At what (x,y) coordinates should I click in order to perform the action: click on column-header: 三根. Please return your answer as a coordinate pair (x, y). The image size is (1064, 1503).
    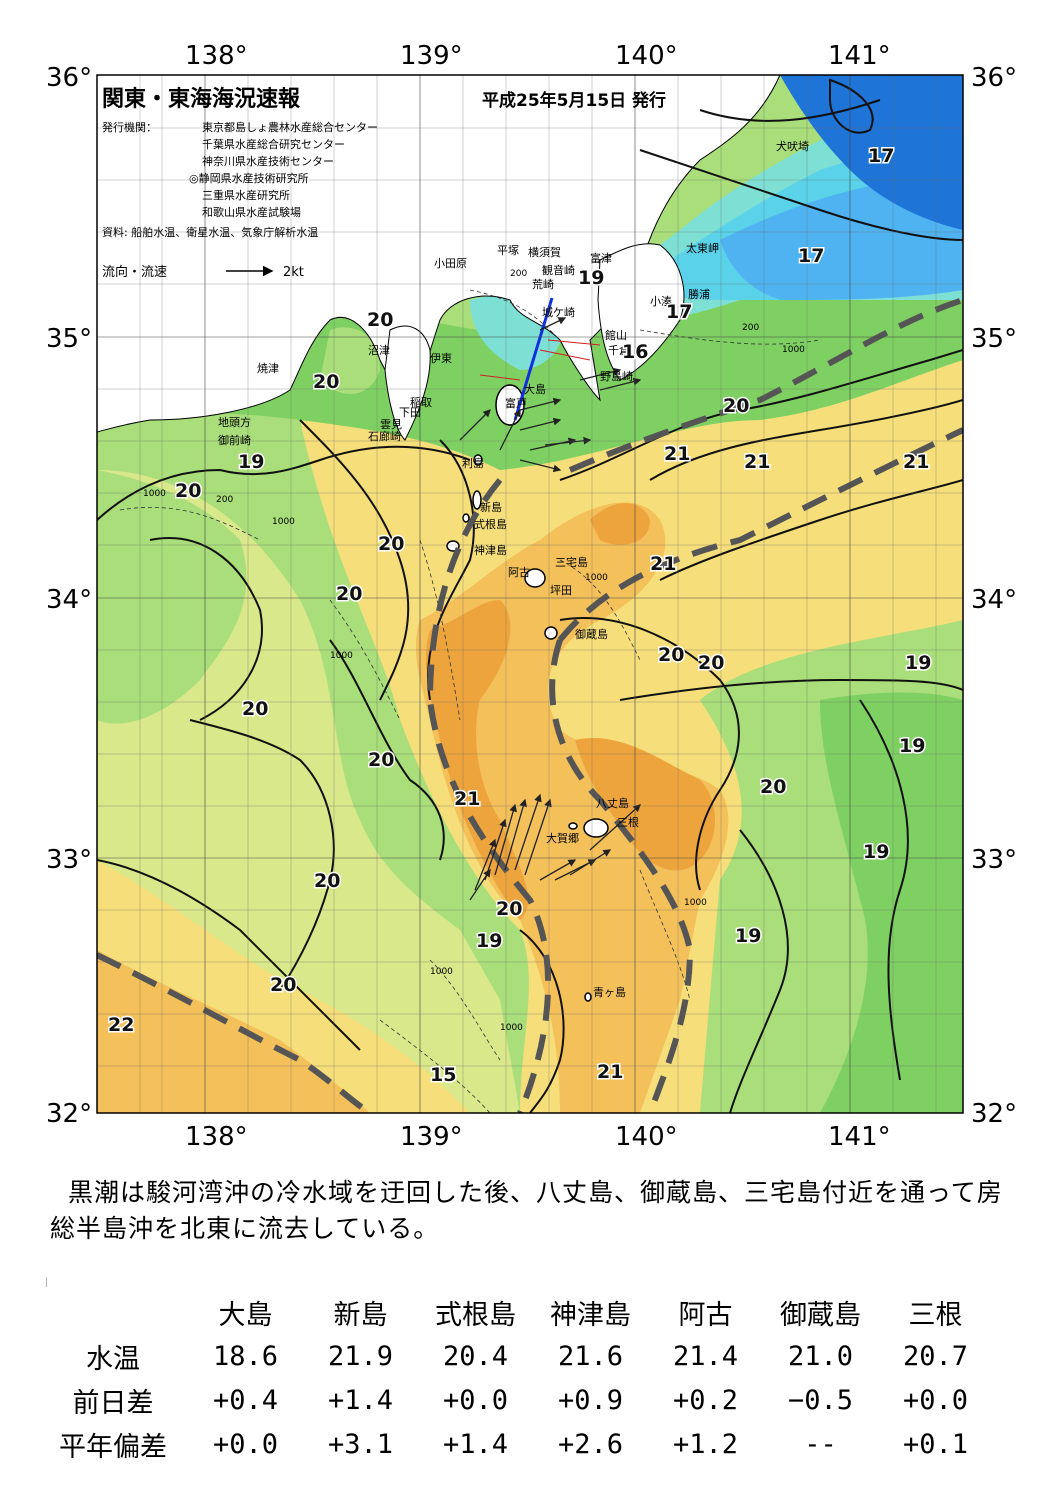
    Looking at the image, I should click on (935, 1315).